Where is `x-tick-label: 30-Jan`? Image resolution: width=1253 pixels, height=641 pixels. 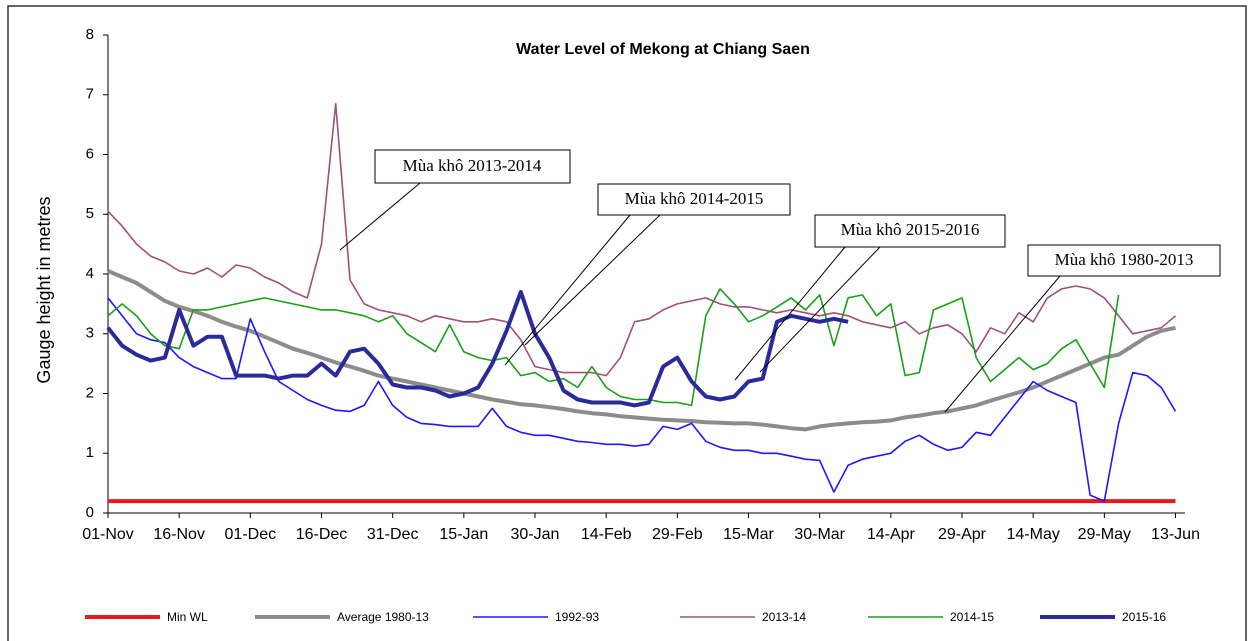 x-tick-label: 30-Jan is located at coordinates (535, 534).